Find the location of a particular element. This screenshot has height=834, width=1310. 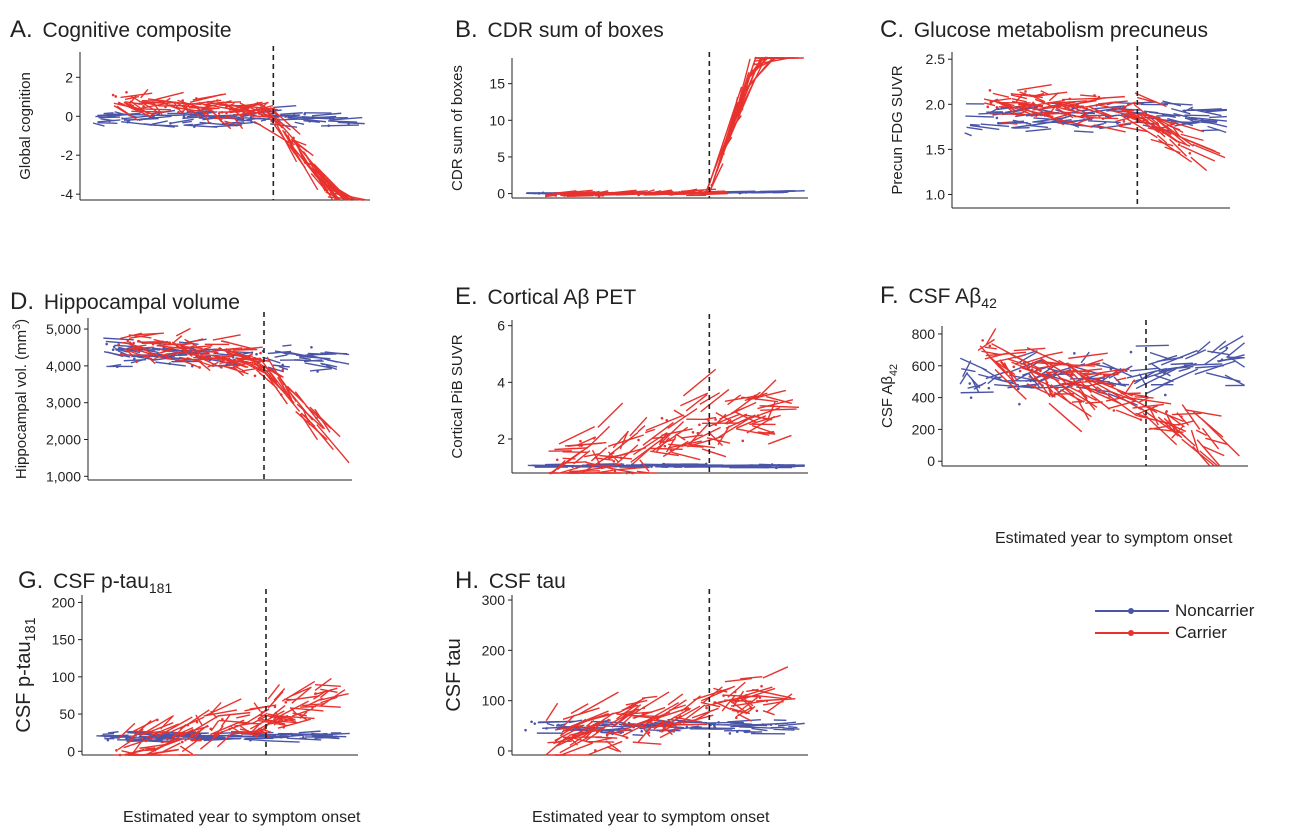

panel-letter: H. is located at coordinates (467, 580).